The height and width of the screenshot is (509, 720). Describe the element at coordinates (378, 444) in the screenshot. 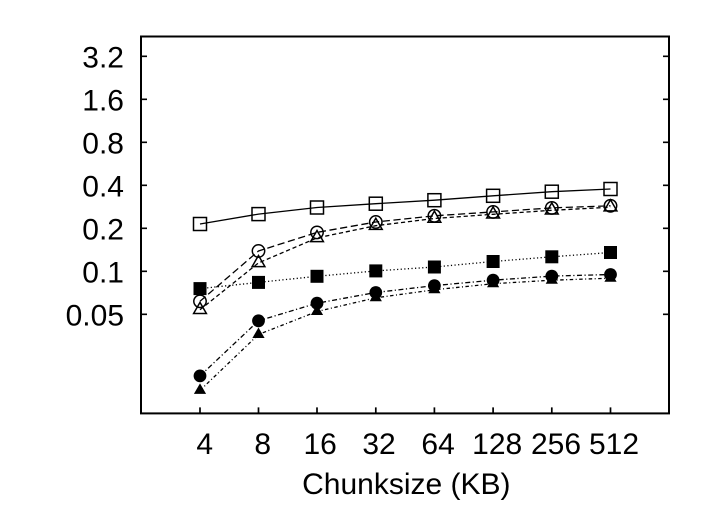

I see `svg-text: 32` at that location.